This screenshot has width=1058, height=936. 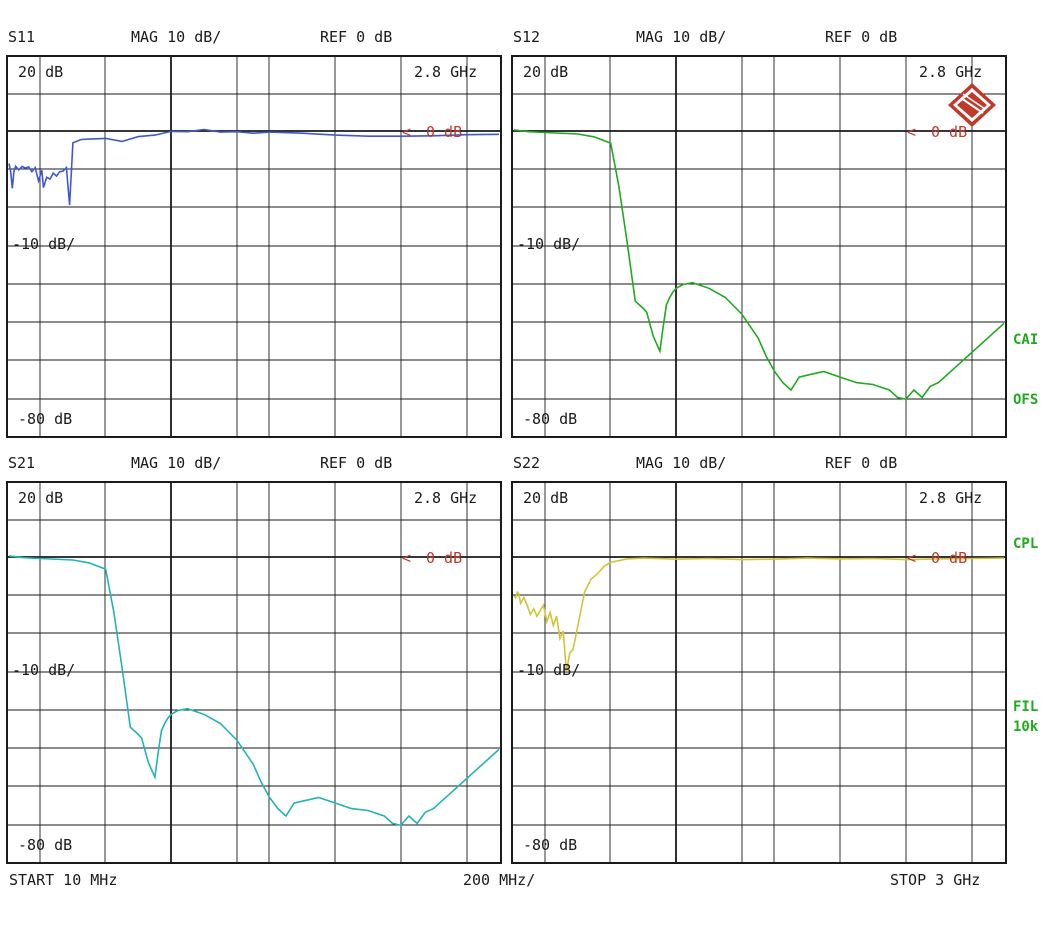 I want to click on side-annotation-cpl: CPL, so click(x=1025, y=544).